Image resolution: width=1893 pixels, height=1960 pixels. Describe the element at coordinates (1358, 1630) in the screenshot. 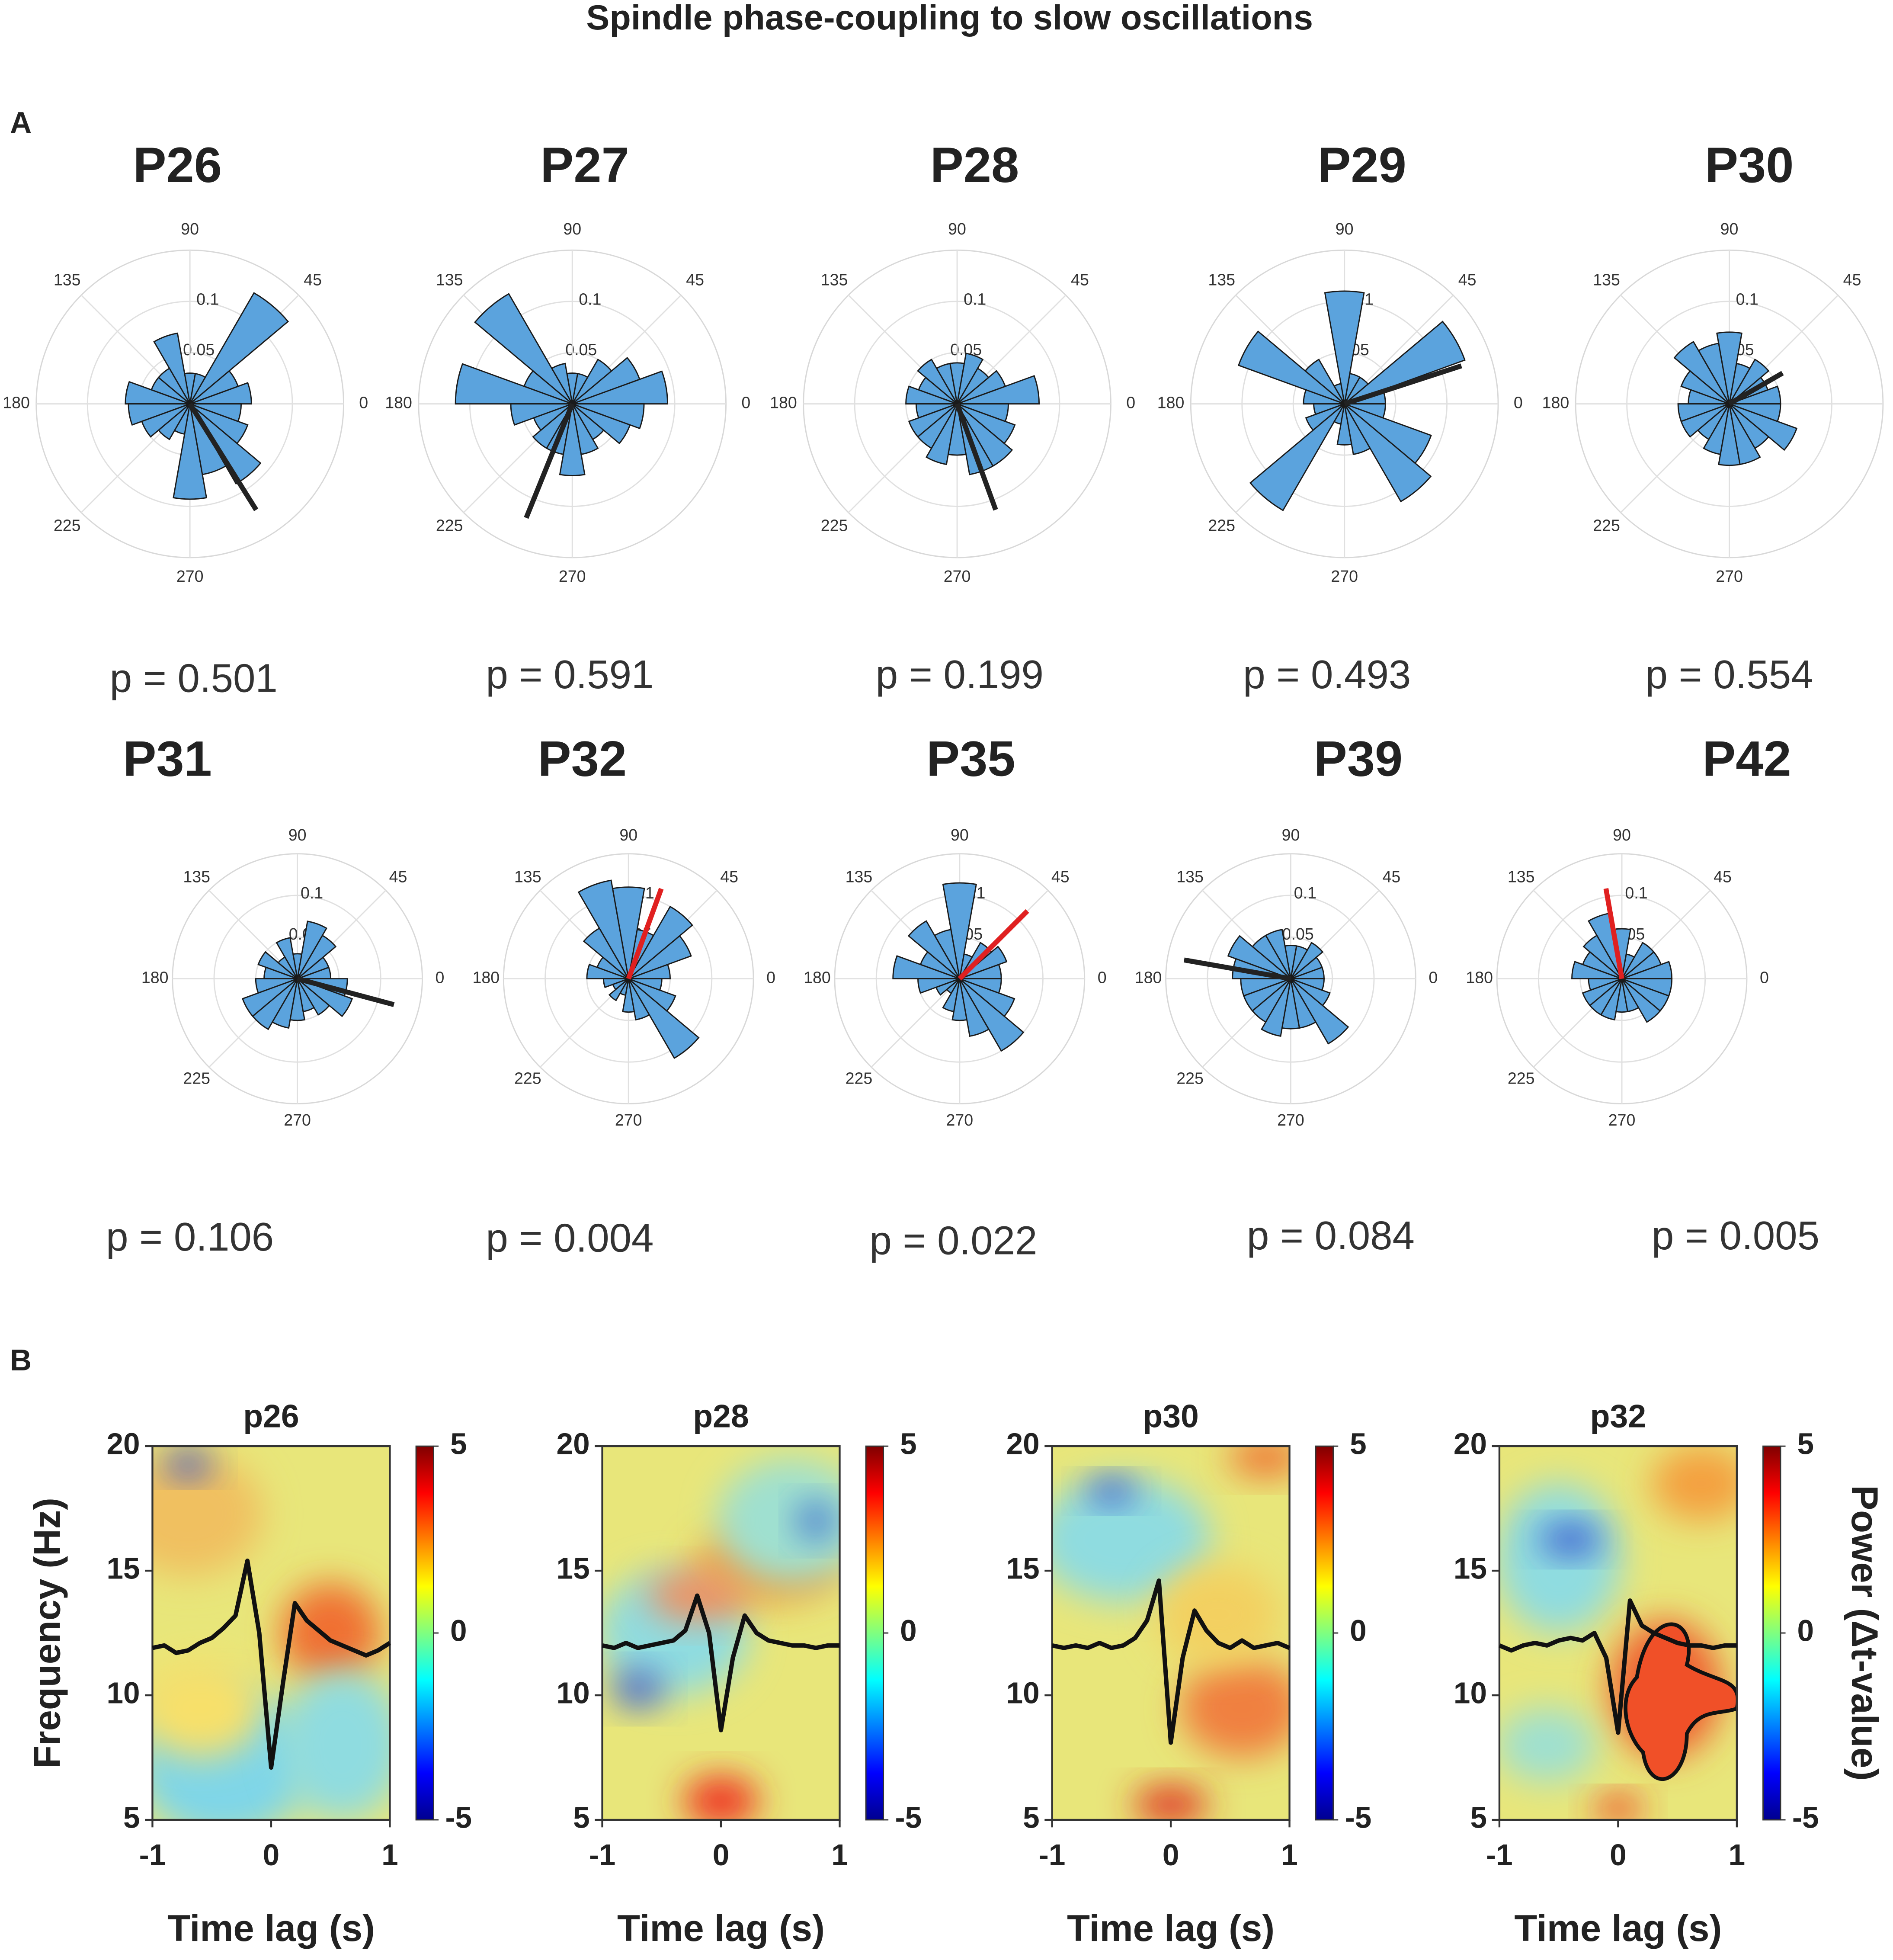

I see `colorbar-tick-label: 0` at that location.